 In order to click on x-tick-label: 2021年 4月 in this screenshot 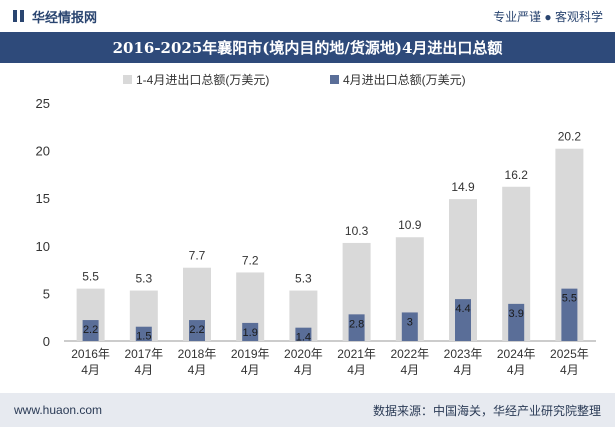, I will do `click(356, 362)`.